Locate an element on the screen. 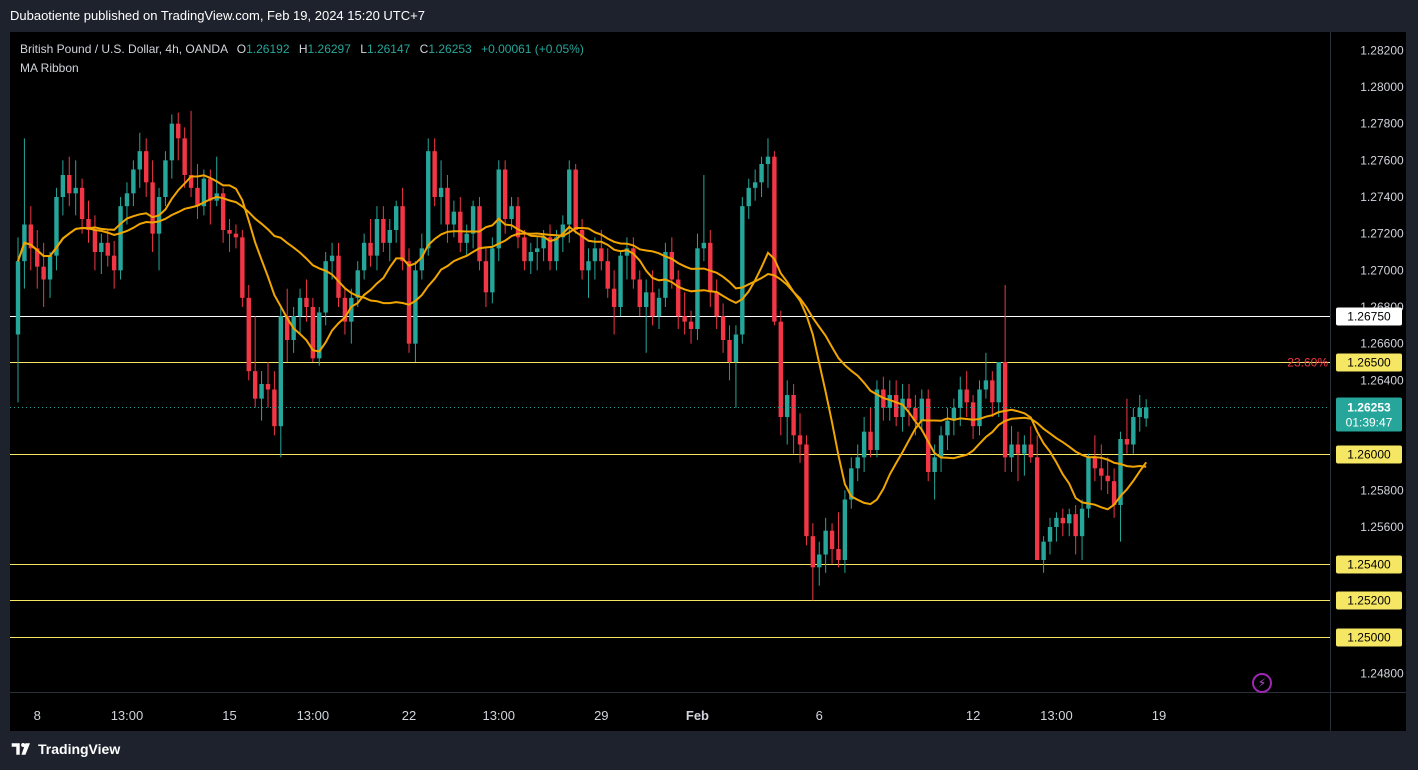  indicator-label: MA Ribbon is located at coordinates (49, 68).